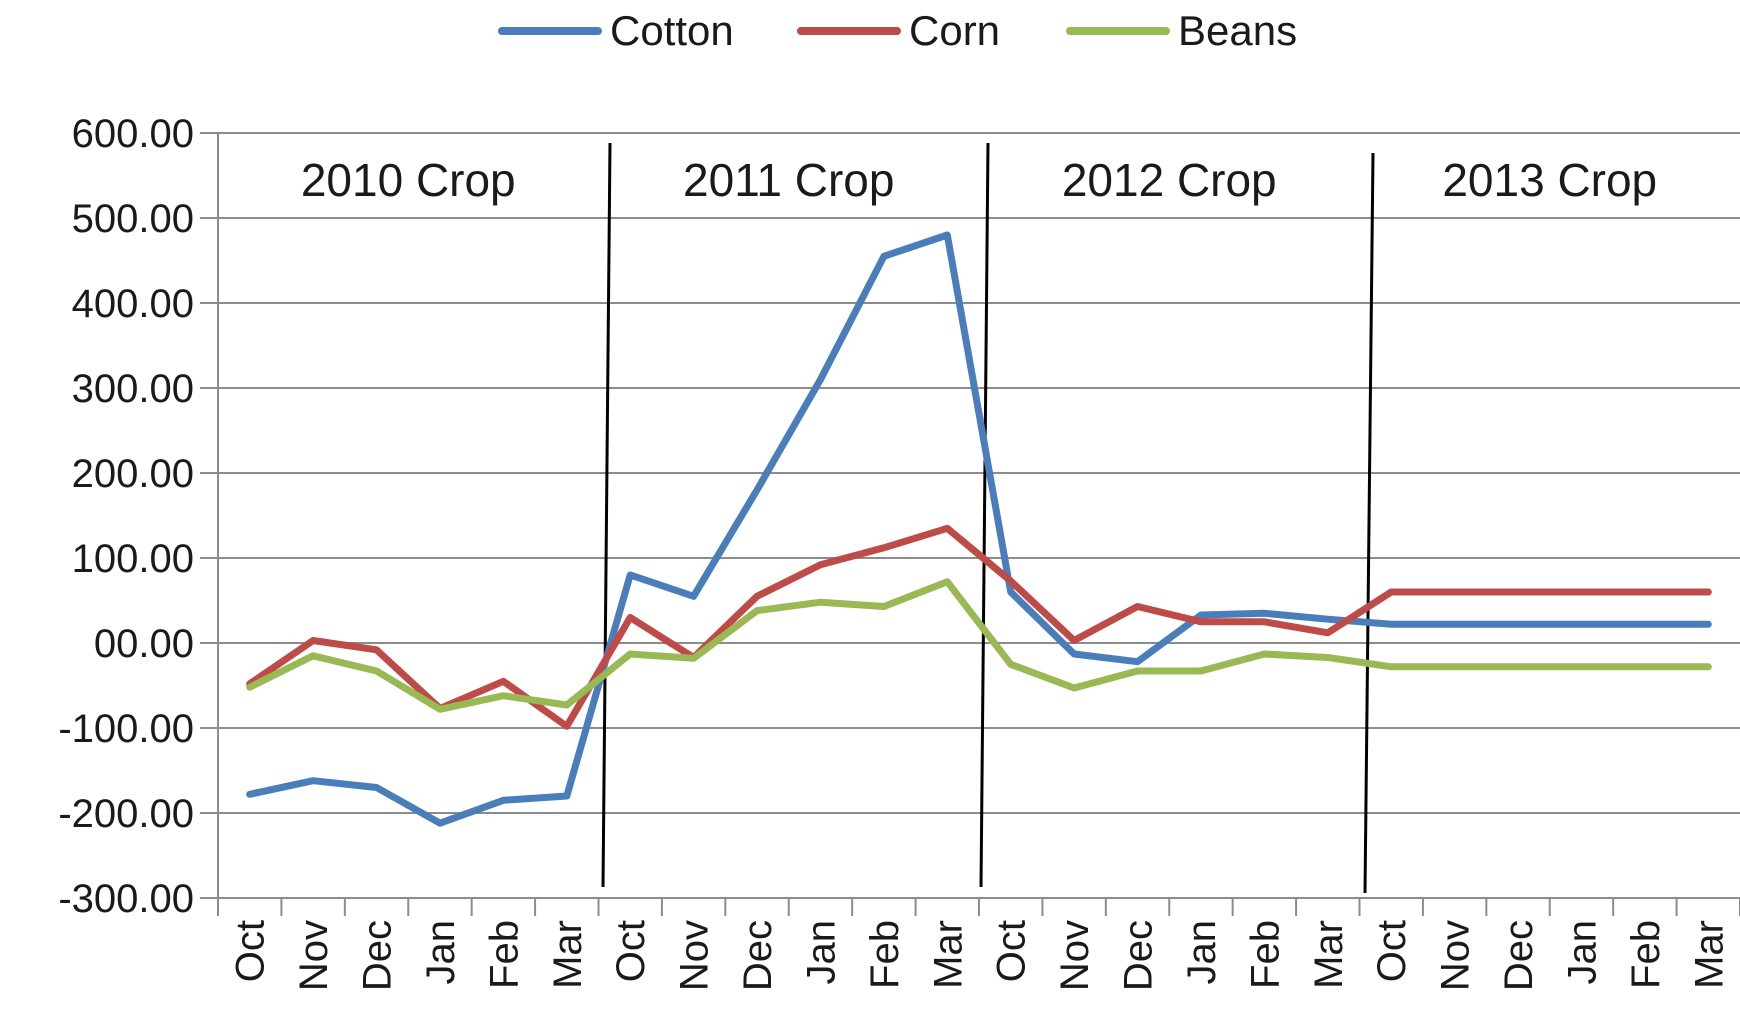 The height and width of the screenshot is (1013, 1740). What do you see at coordinates (672, 30) in the screenshot?
I see `legend-label-cotton: Cotton` at bounding box center [672, 30].